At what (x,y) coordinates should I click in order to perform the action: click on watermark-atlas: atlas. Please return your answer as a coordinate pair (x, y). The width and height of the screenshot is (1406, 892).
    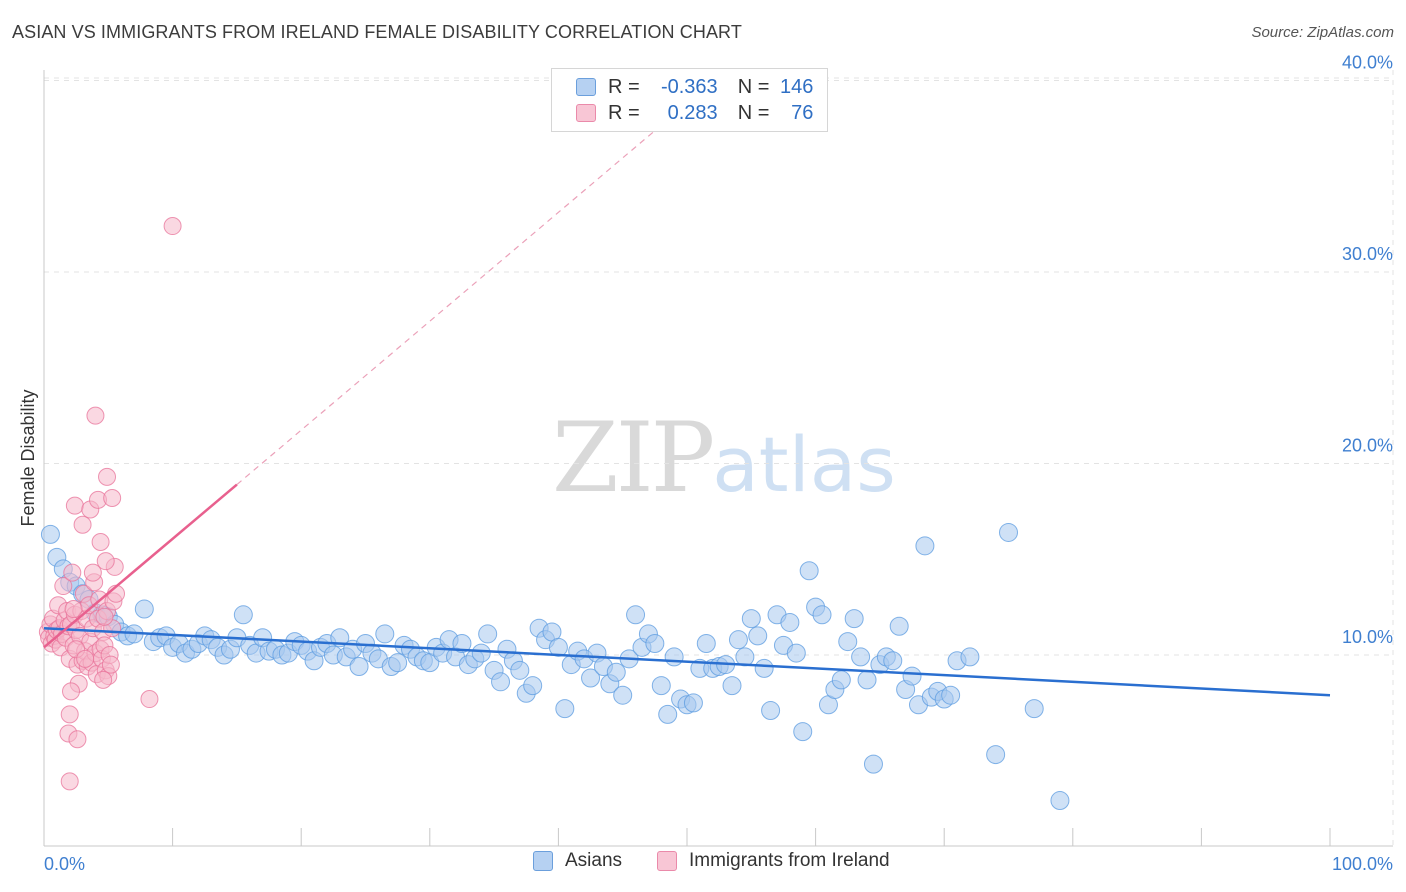
    Looking at the image, I should click on (804, 464).